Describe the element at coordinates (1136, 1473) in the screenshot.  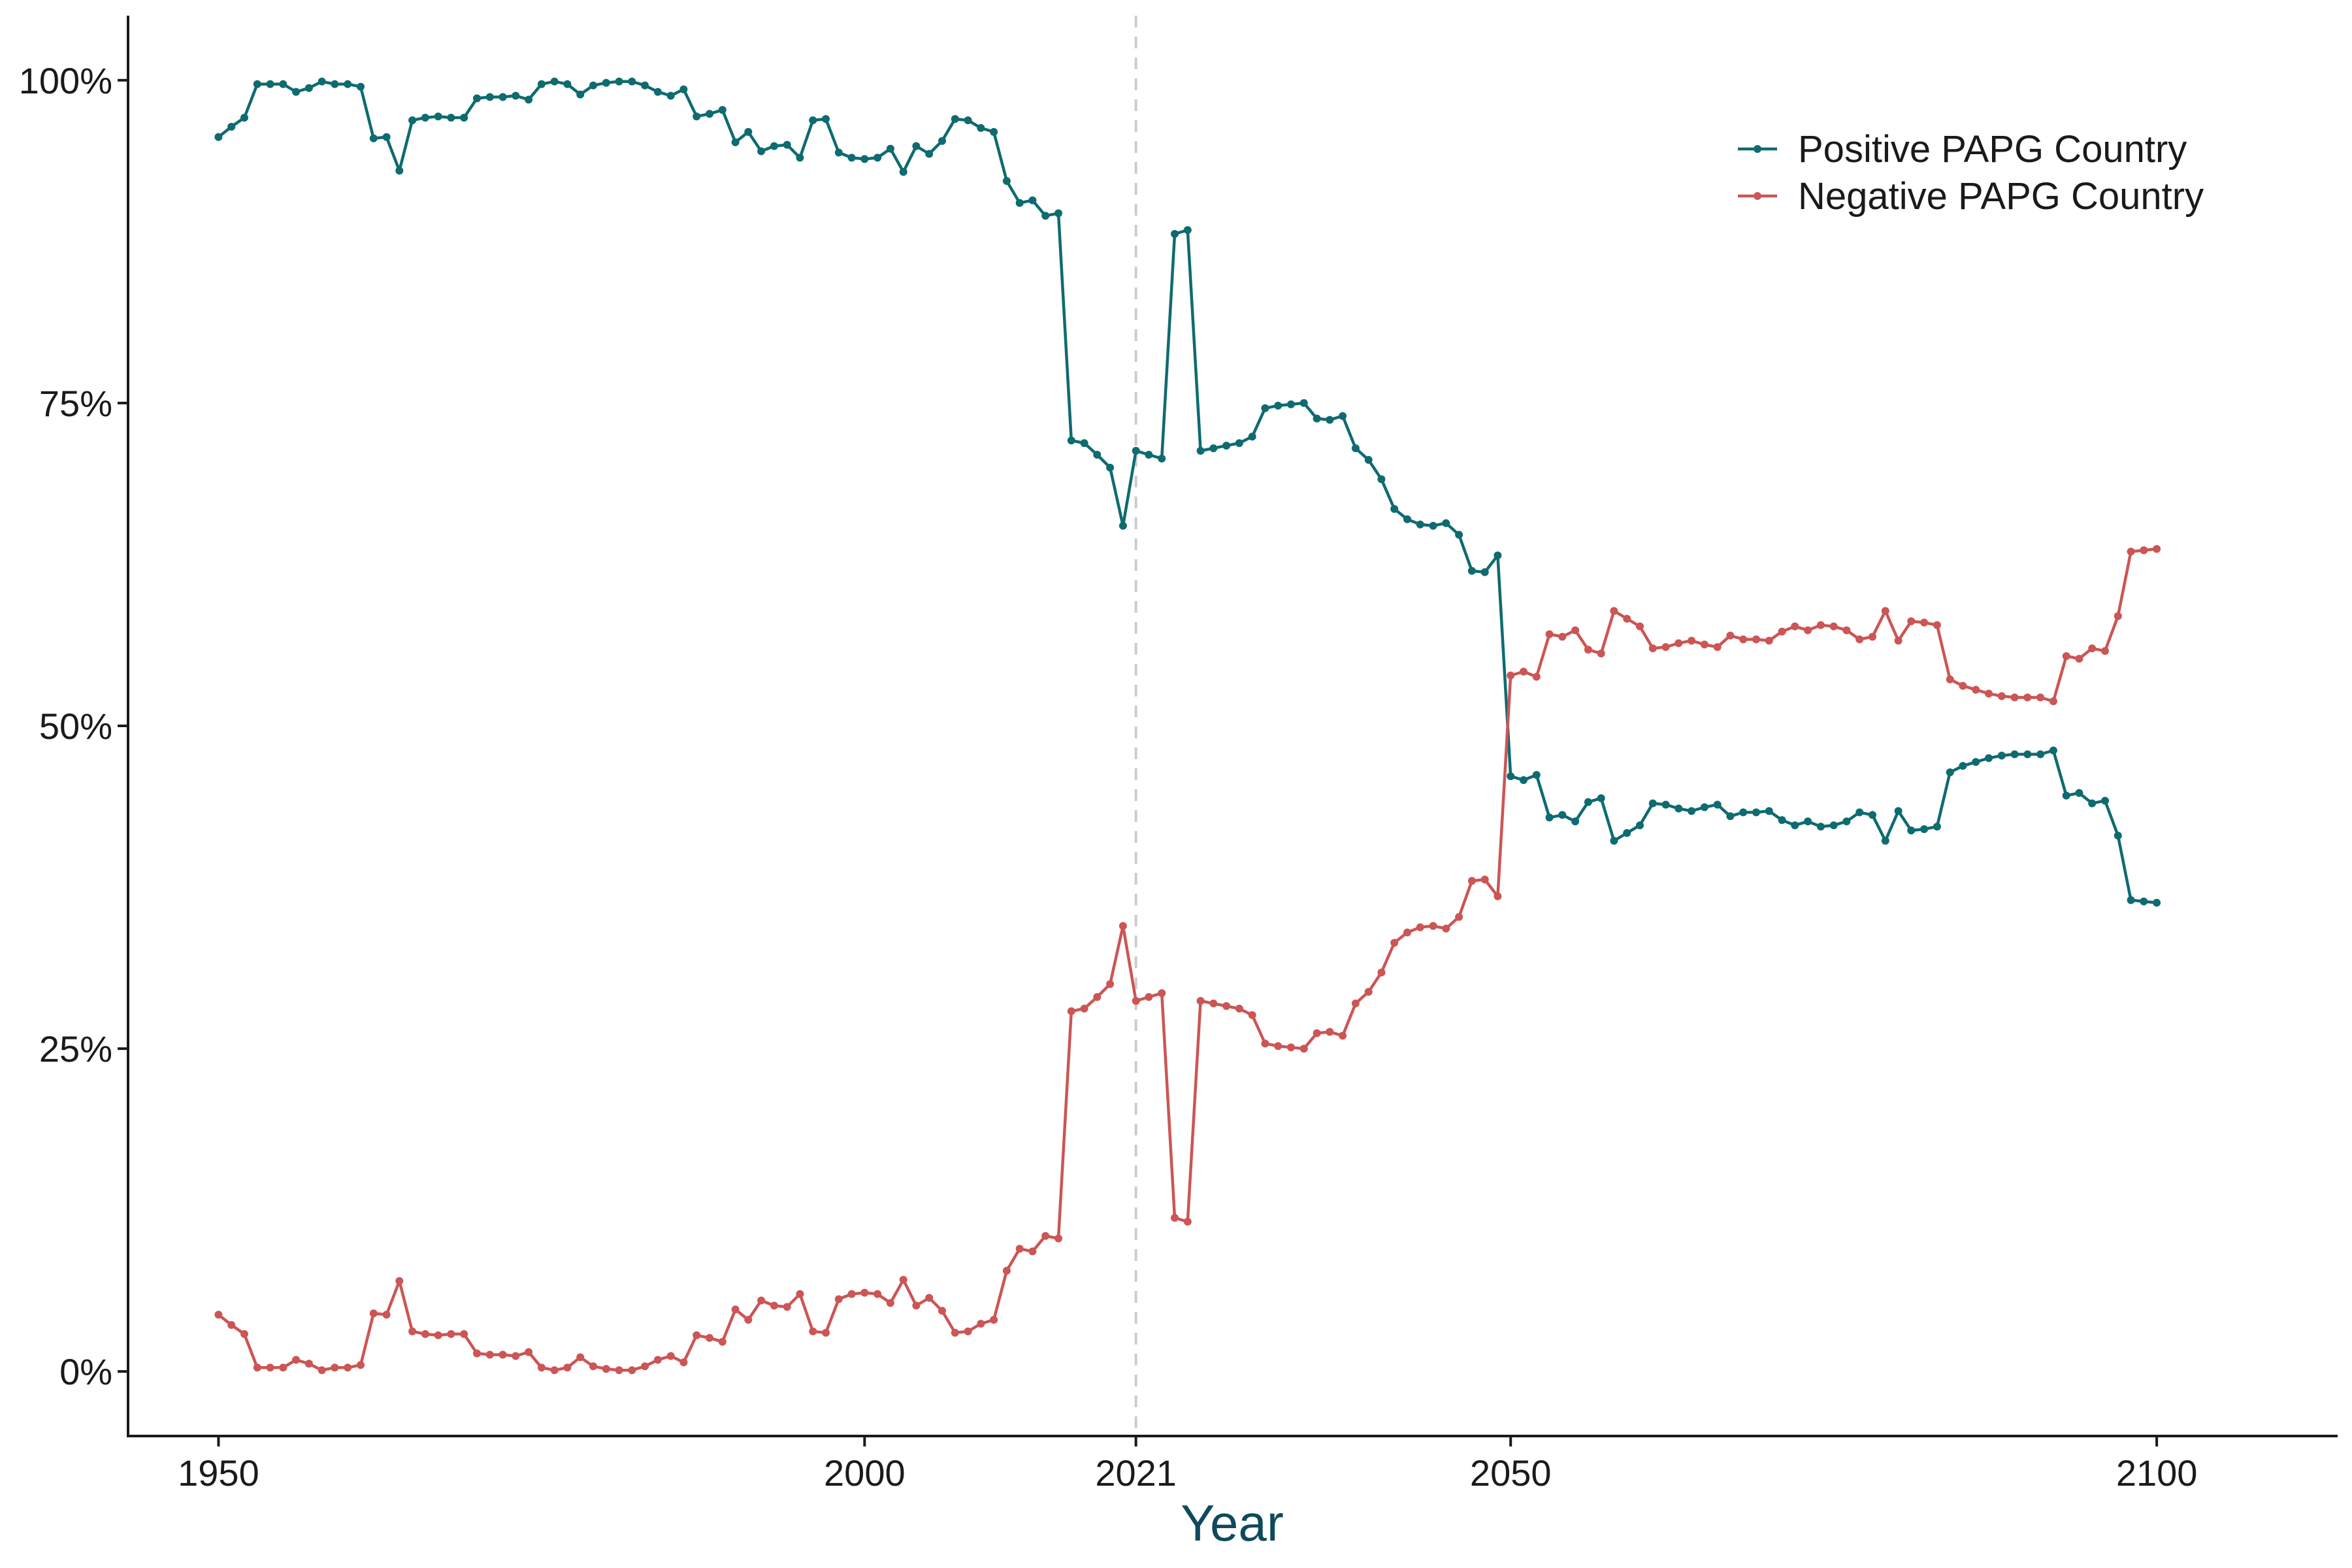
I see `x-tick-label: 2021` at that location.